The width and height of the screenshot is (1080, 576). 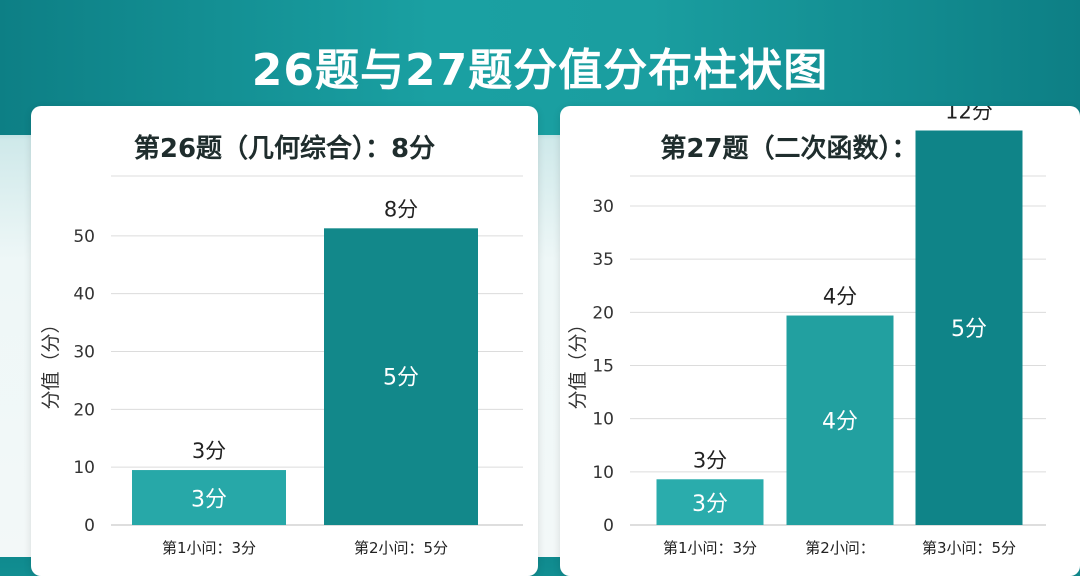 I want to click on y-tick-label: 35, so click(x=603, y=260).